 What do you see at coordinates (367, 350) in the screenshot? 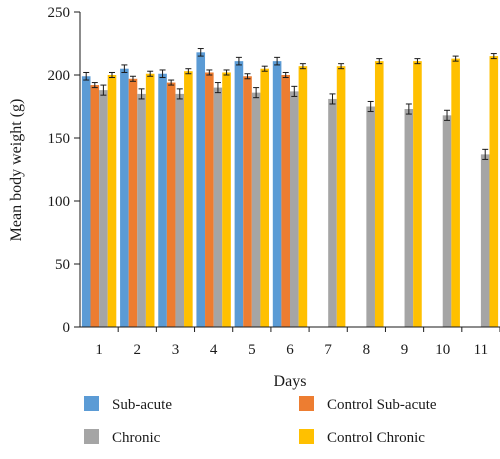
I see `x-tick-label: 8` at bounding box center [367, 350].